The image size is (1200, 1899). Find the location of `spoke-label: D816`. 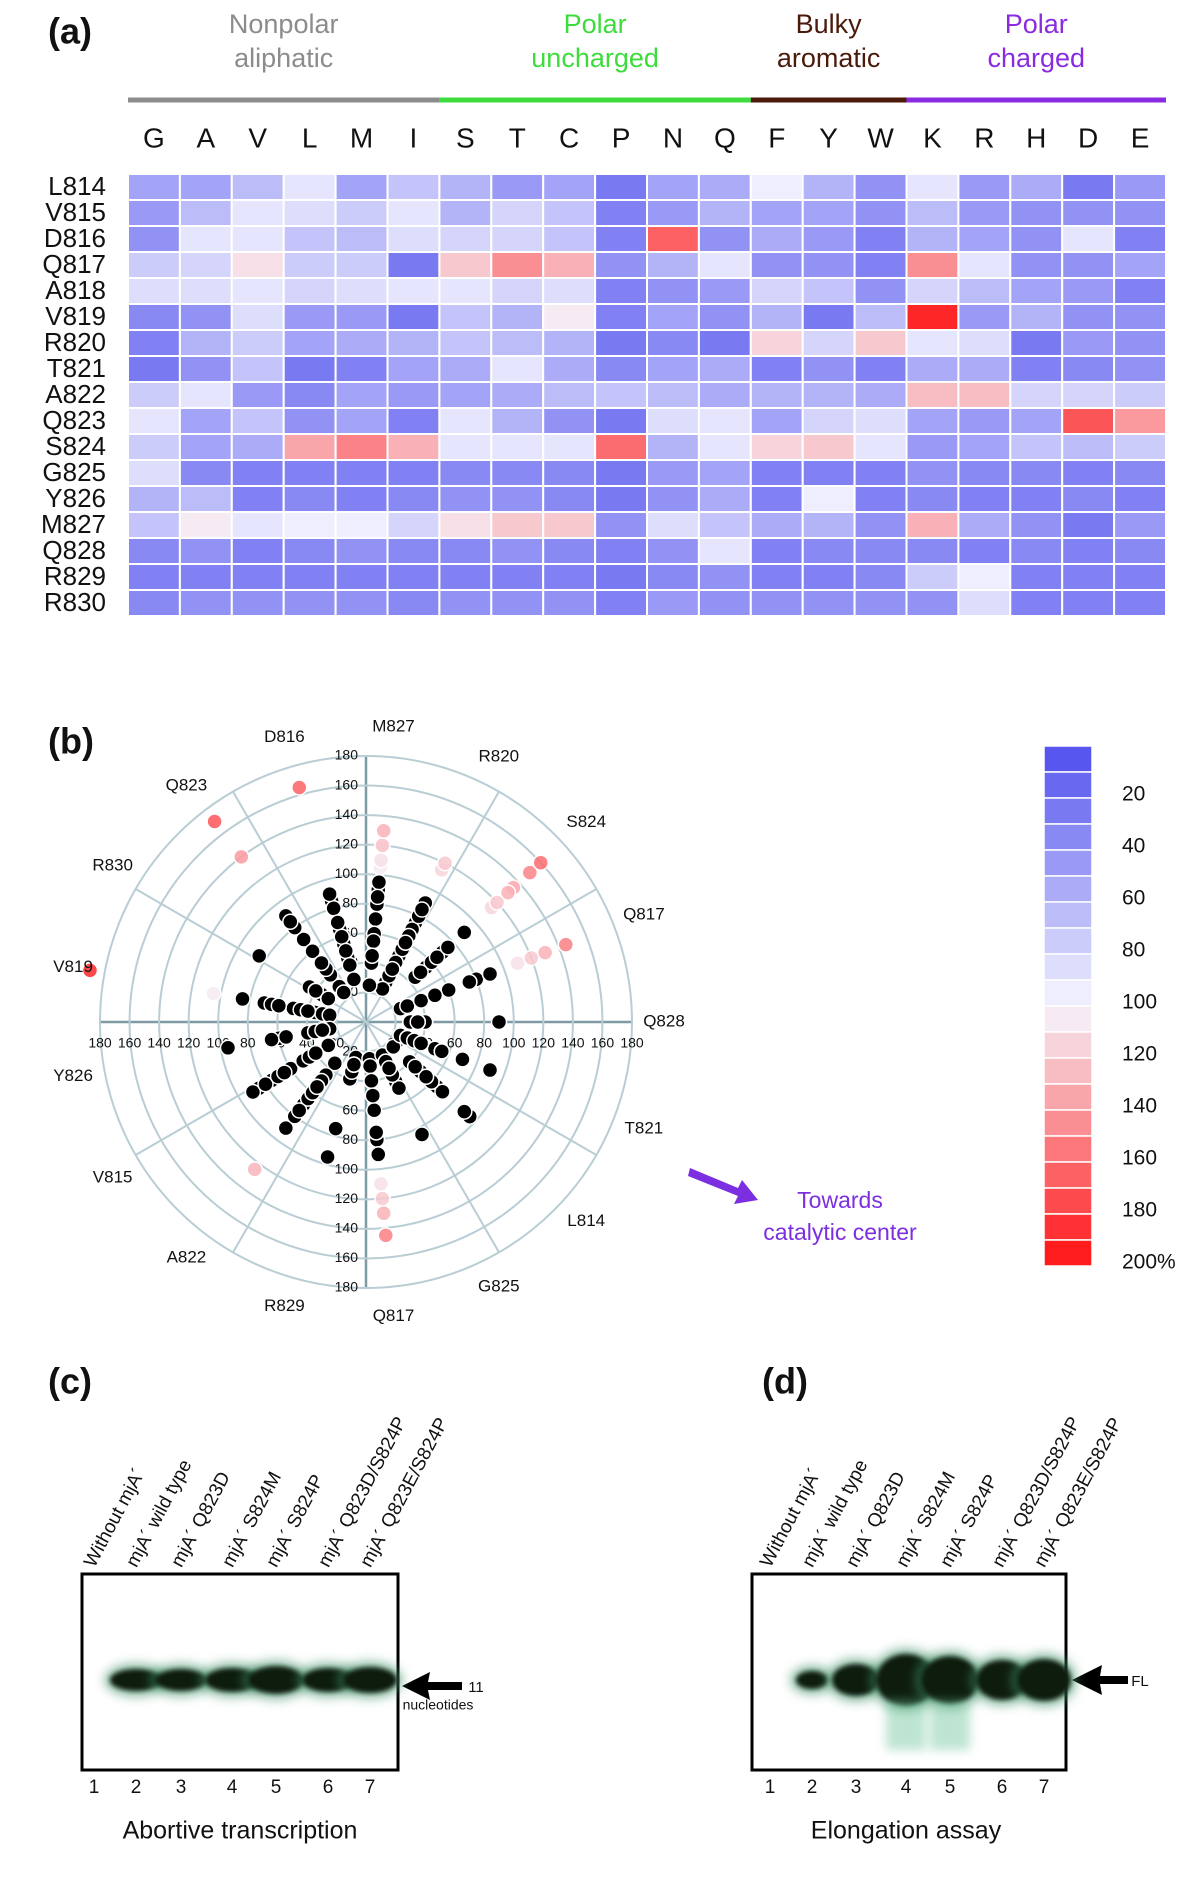

spoke-label: D816 is located at coordinates (284, 736).